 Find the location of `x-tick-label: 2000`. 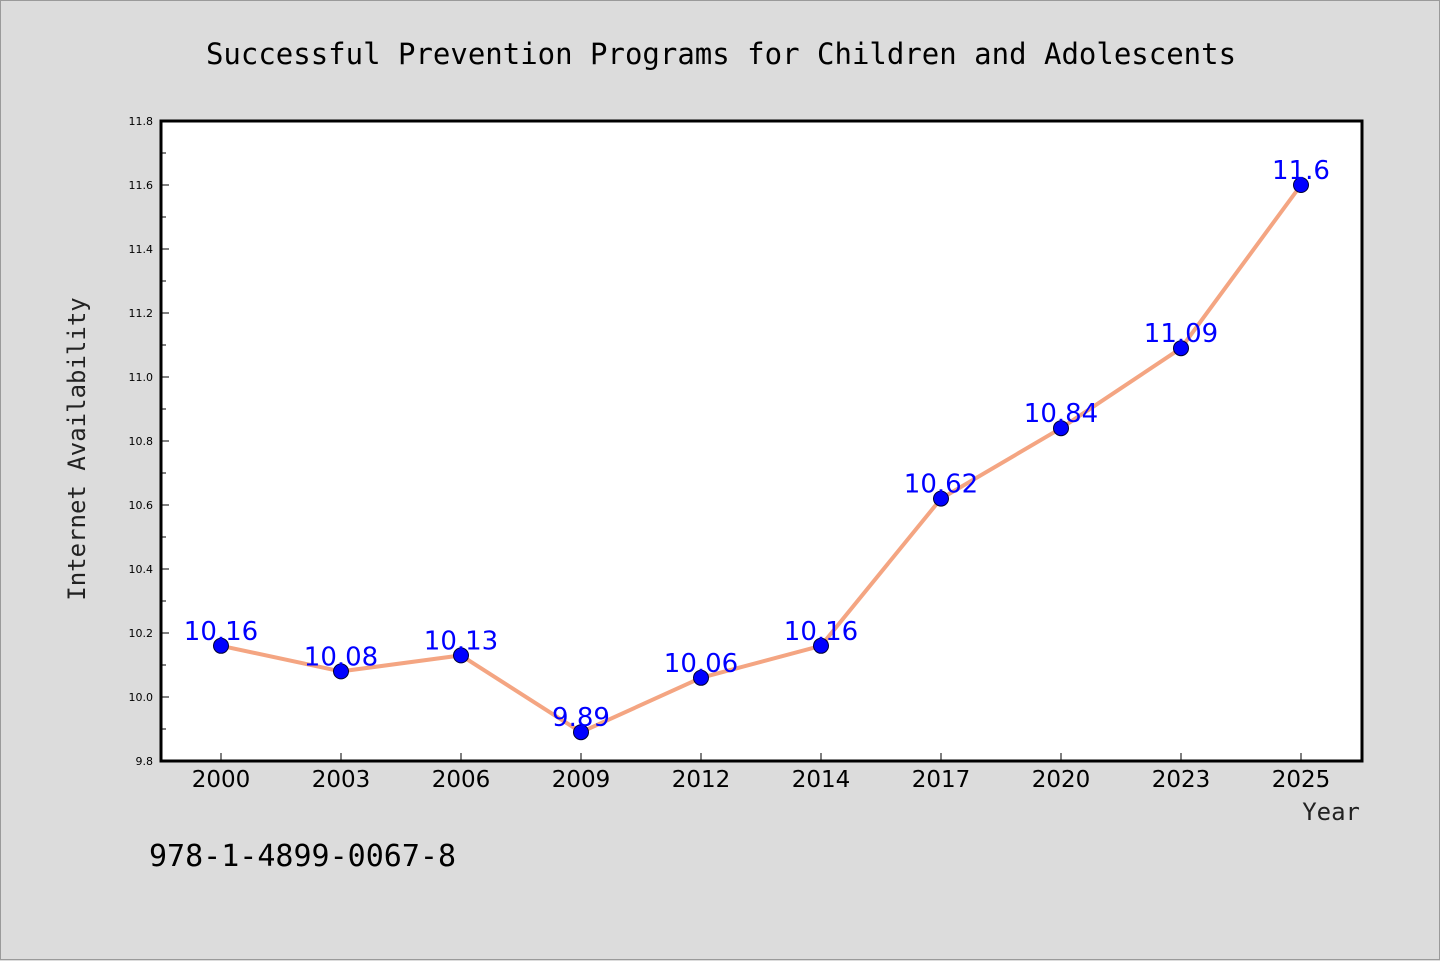

x-tick-label: 2000 is located at coordinates (221, 780).